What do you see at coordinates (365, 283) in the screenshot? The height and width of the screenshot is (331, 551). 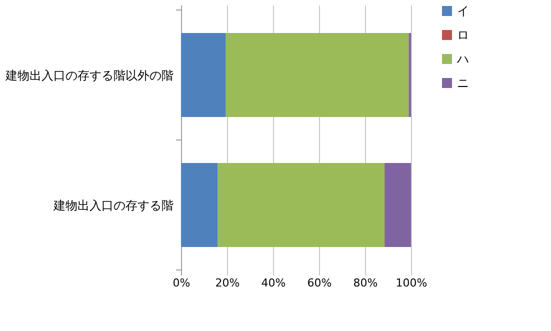 I see `x-tick-label: 80%` at bounding box center [365, 283].